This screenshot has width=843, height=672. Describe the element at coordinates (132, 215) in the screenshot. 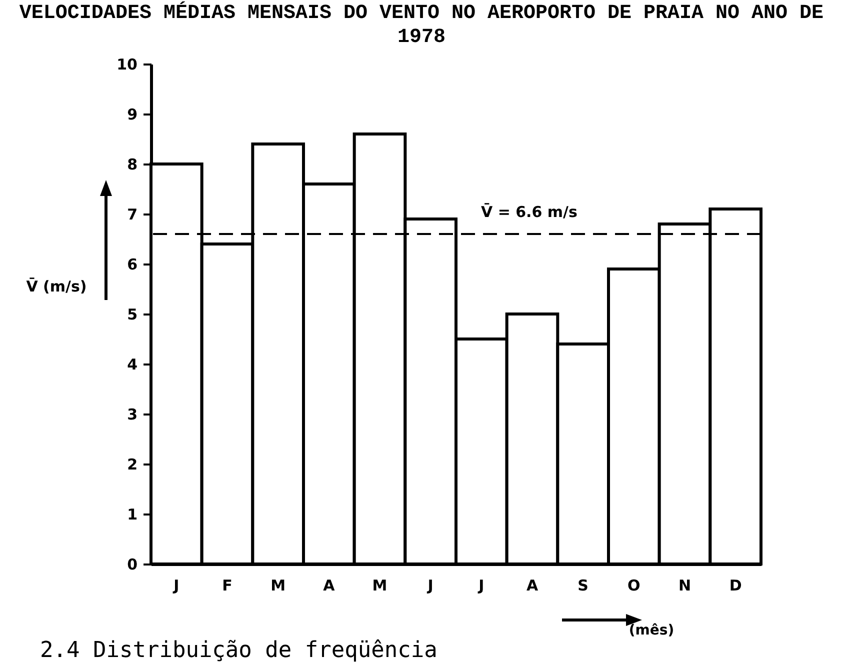

I see `y-tick-label: 7` at that location.